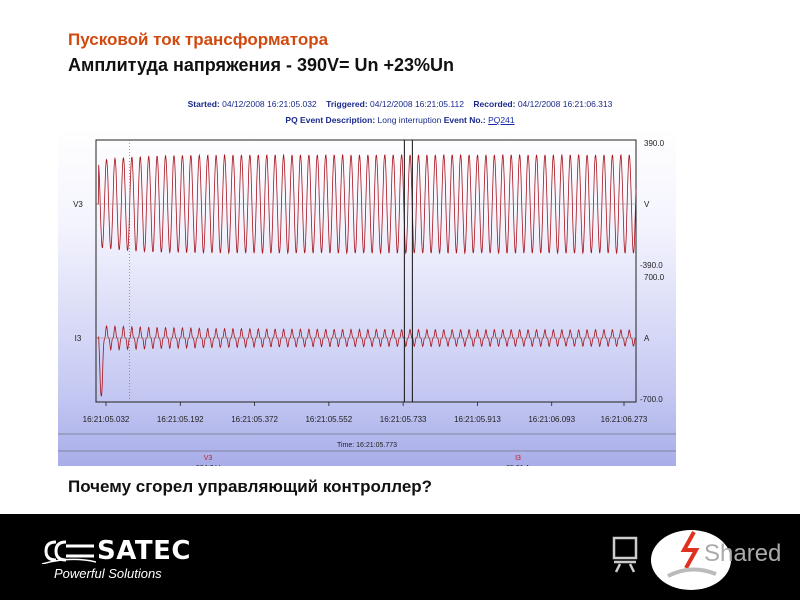 This screenshot has height=600, width=800. I want to click on ymax-label-V3: 390.0, so click(654, 143).